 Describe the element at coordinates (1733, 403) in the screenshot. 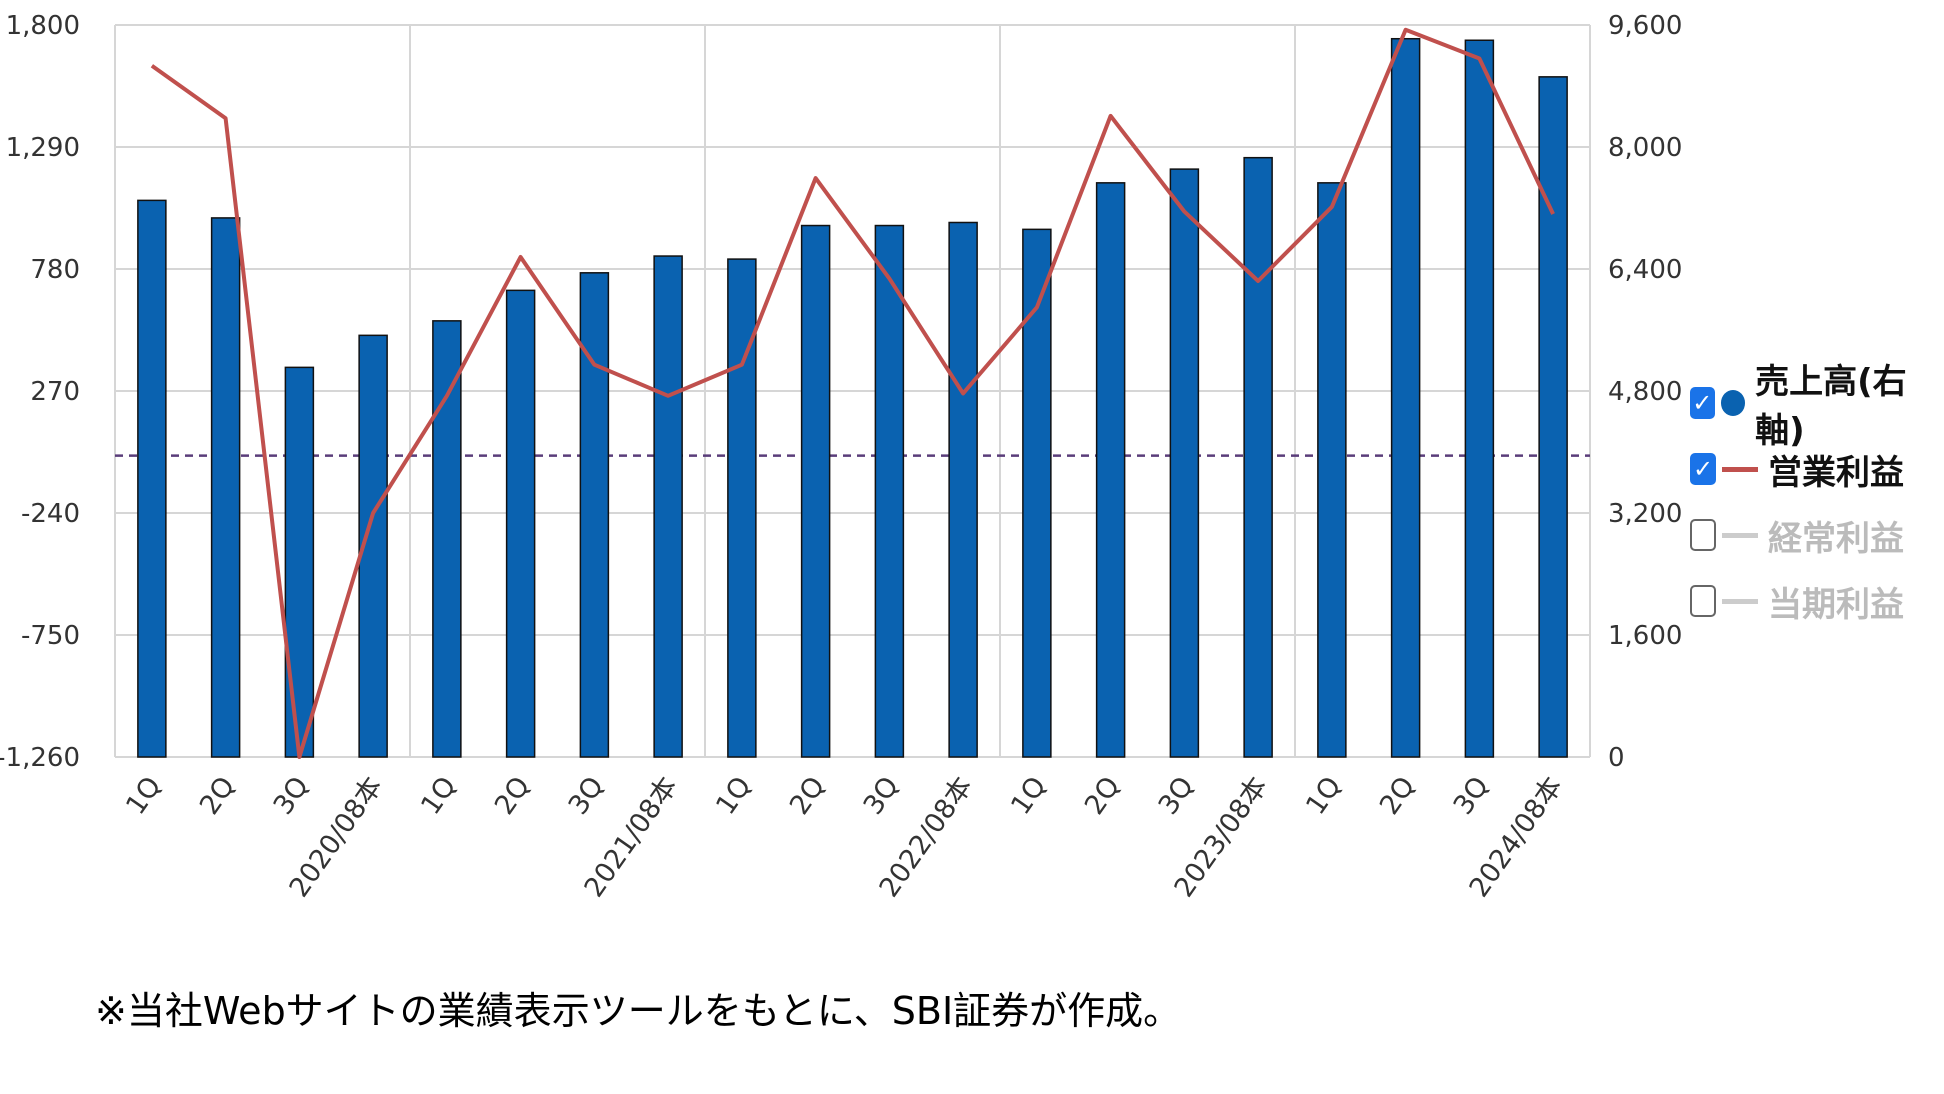

I see `dot-marker-icon` at that location.